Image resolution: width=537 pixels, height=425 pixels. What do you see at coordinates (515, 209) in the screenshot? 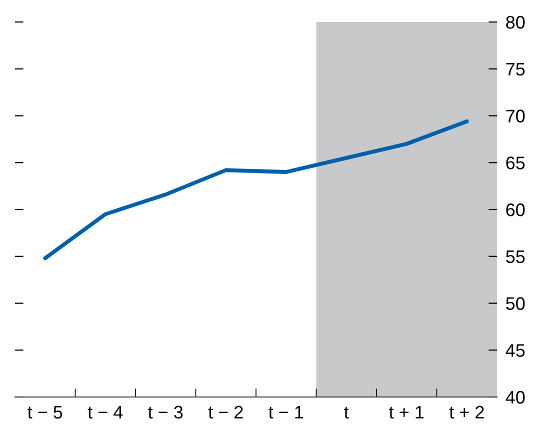
I see `y-tick-label: 60` at bounding box center [515, 209].